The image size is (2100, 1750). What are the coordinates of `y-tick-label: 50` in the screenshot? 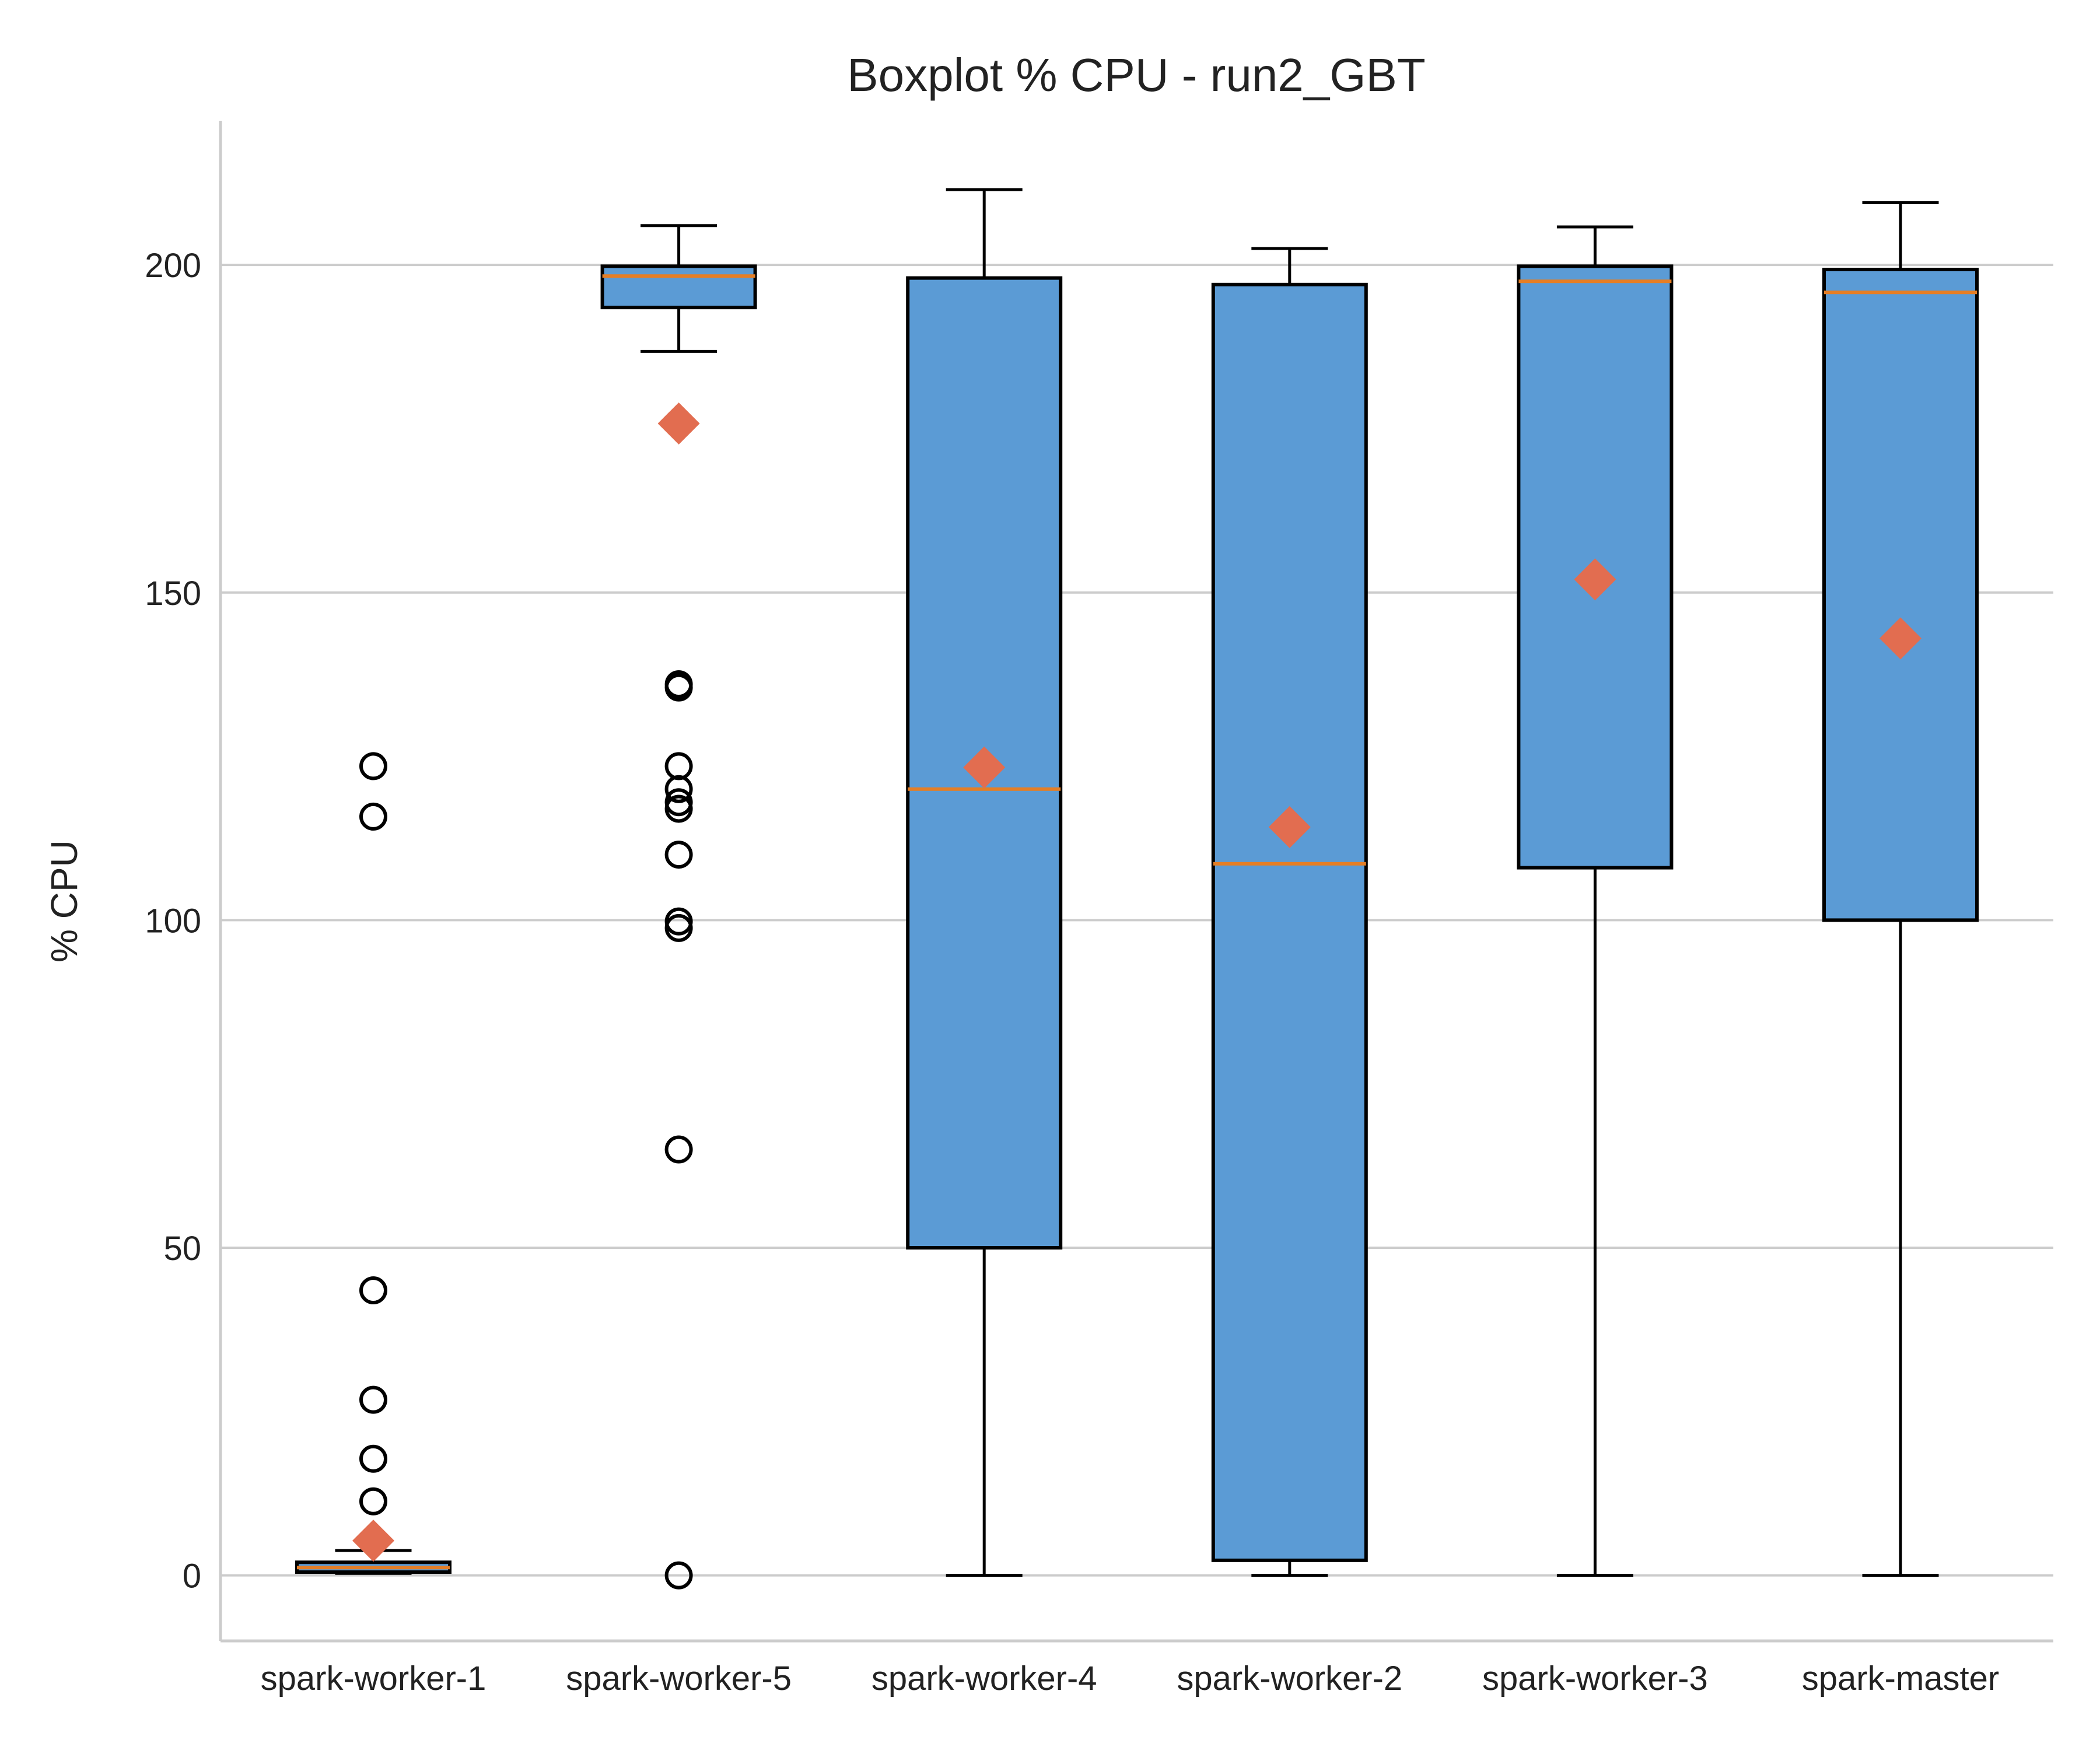 It's located at (182, 1249).